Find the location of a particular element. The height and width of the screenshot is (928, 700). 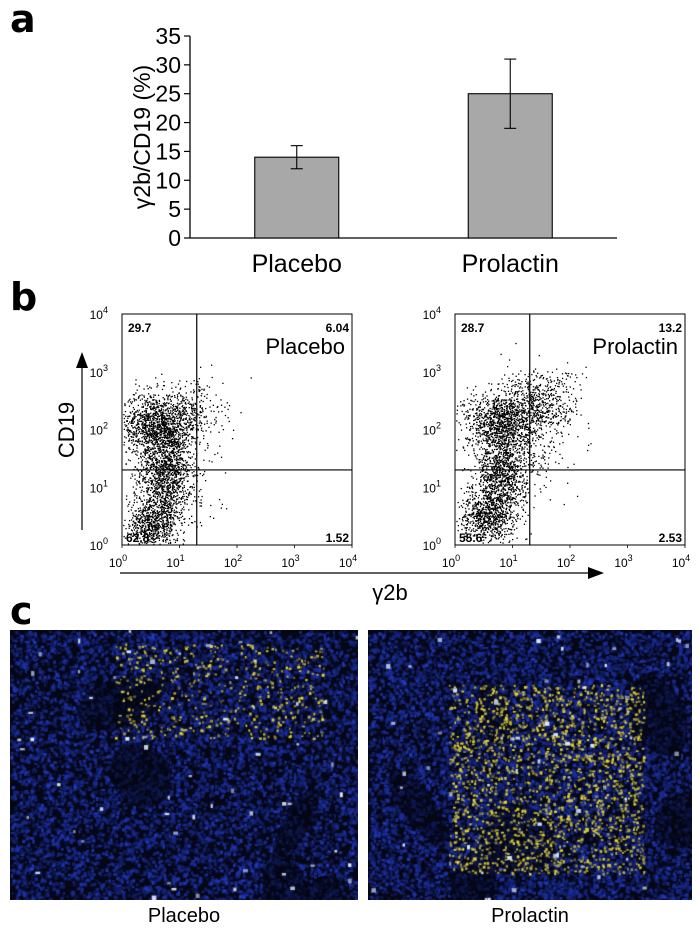

panel-label-b: b is located at coordinates (24, 297).